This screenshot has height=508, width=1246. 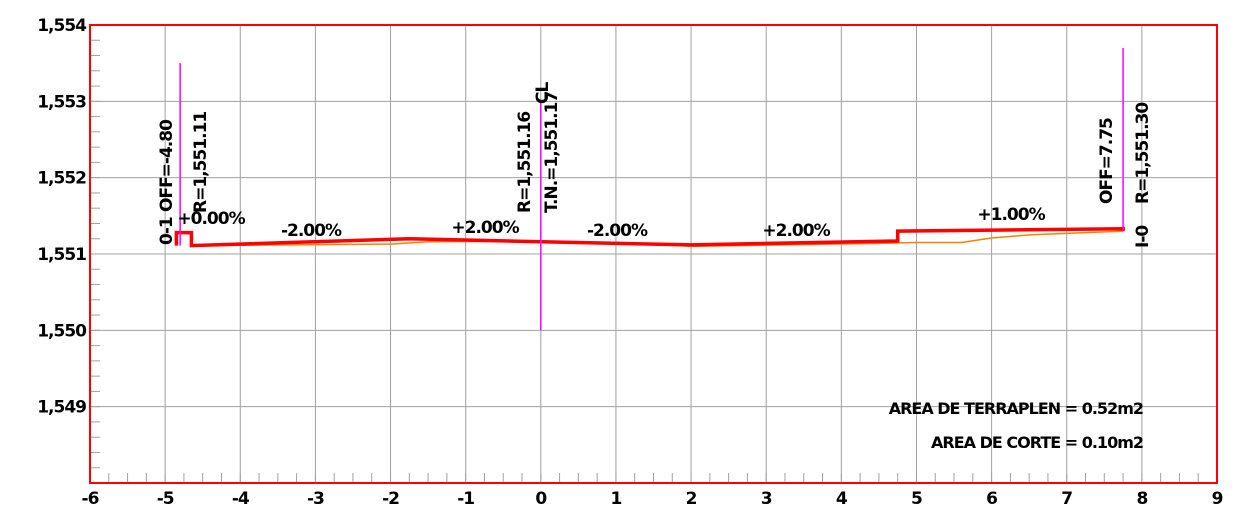 I want to click on x-tick-label: 5, so click(x=916, y=498).